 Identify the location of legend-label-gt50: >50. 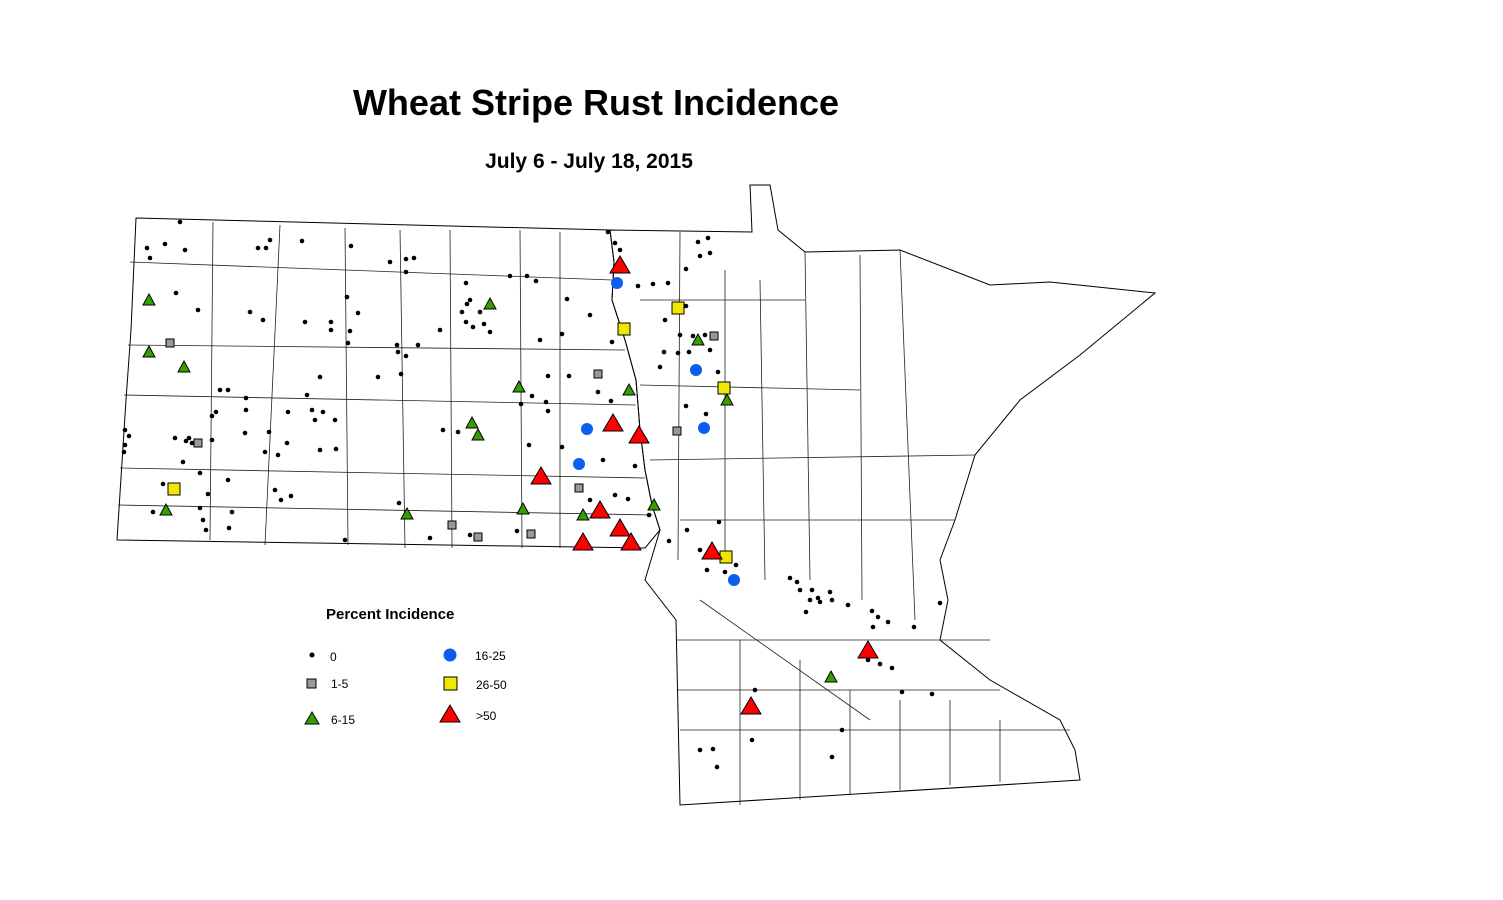
(486, 716).